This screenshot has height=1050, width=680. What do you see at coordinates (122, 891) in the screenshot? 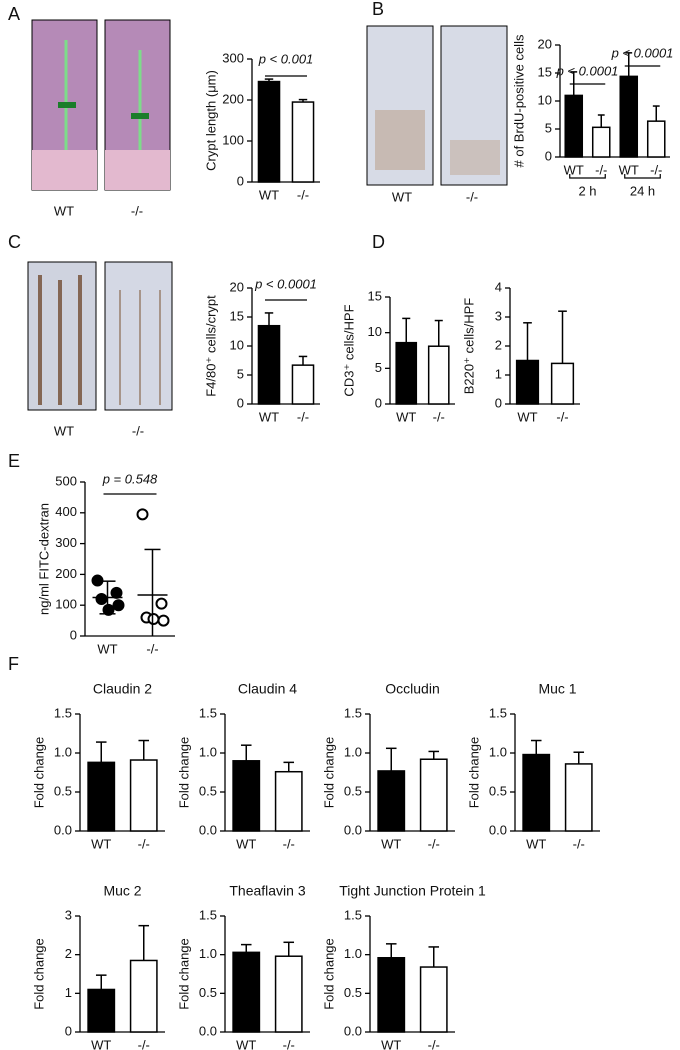
I see `chart-title: Muc 2` at bounding box center [122, 891].